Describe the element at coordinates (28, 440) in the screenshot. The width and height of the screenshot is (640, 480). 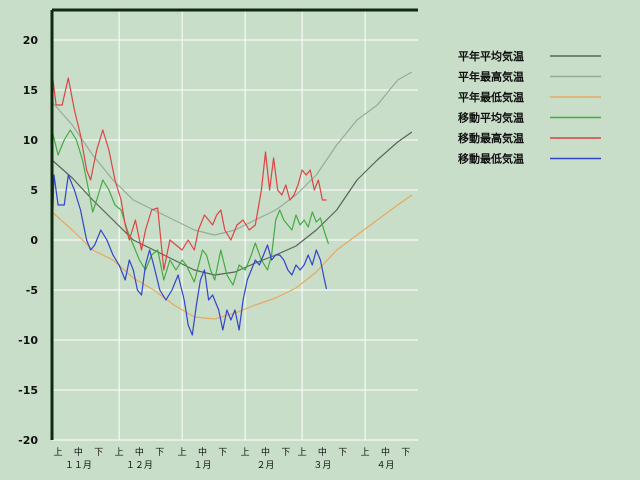
I see `y-tick-label: -20` at that location.